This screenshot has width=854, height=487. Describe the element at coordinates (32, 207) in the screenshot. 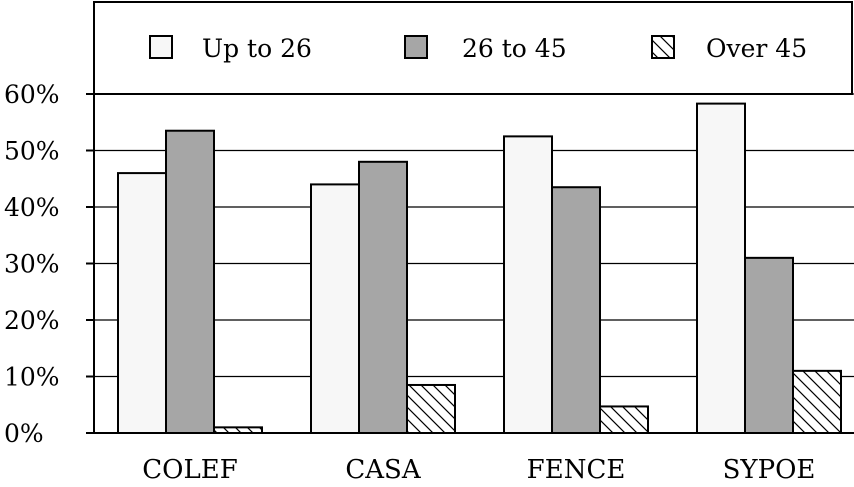

I see `y-tick-label: 40%` at that location.